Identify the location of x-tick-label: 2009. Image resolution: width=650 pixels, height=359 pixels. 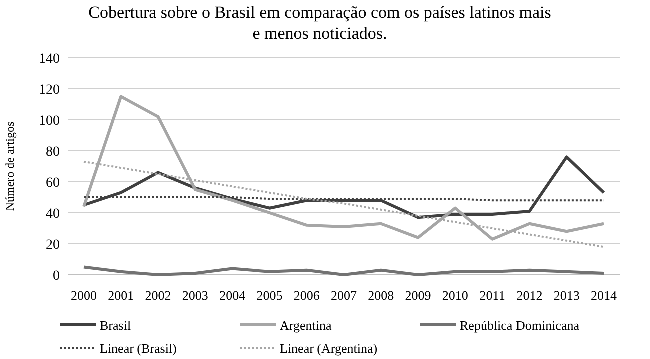
(418, 295).